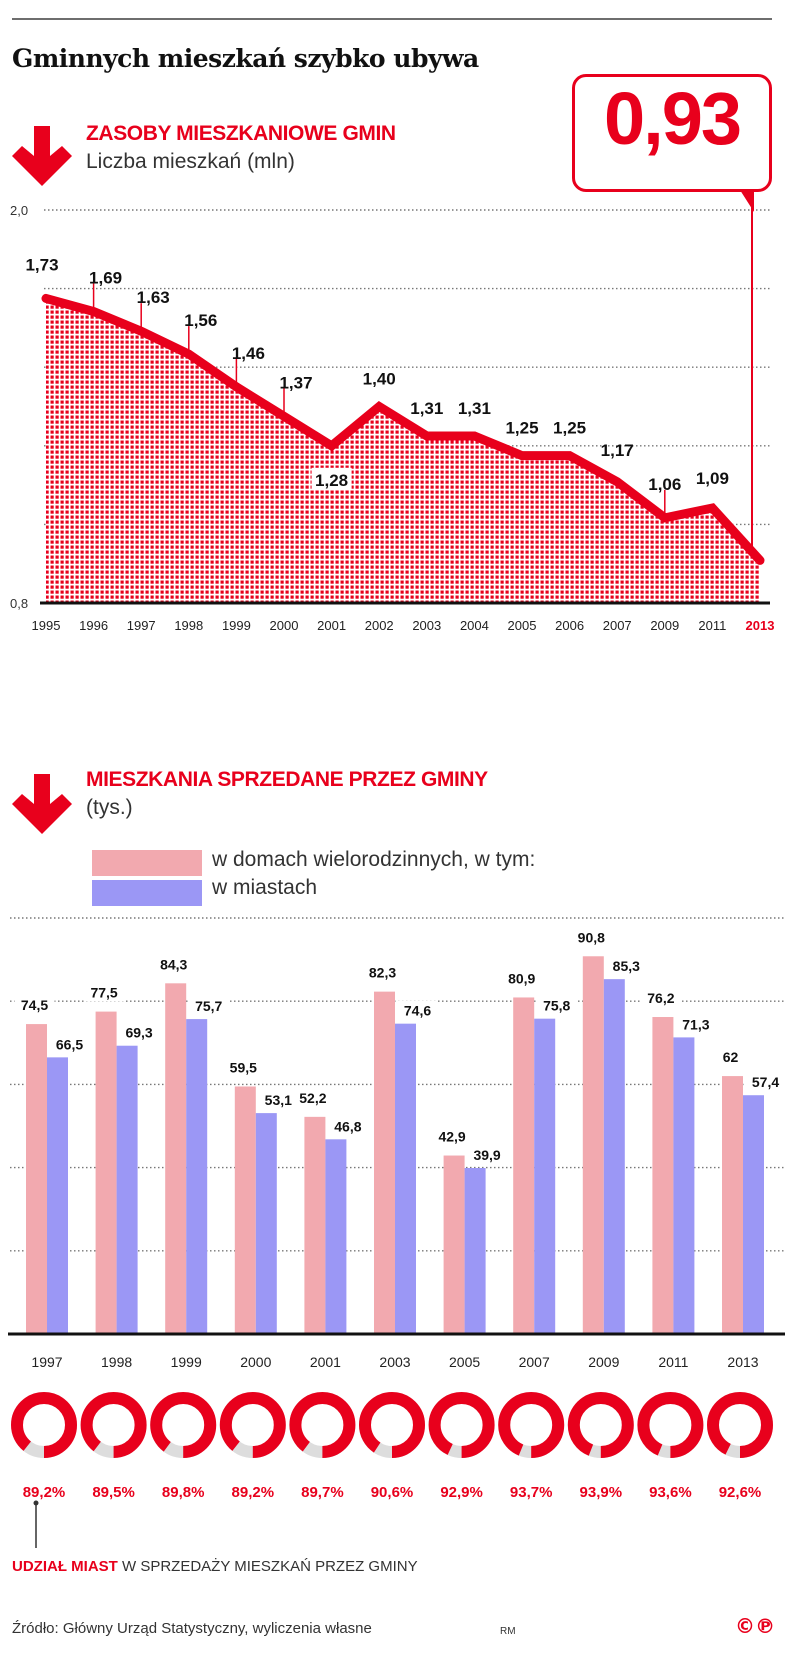 The width and height of the screenshot is (805, 1663). Describe the element at coordinates (569, 428) in the screenshot. I see `data-label: 1,25` at that location.